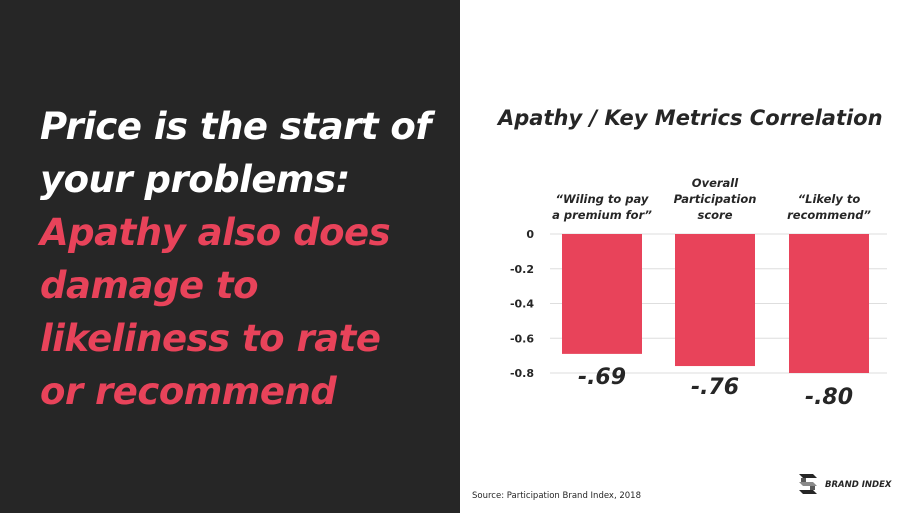 The width and height of the screenshot is (920, 513). Describe the element at coordinates (808, 484) in the screenshot. I see `brand-index-logo-icon` at that location.